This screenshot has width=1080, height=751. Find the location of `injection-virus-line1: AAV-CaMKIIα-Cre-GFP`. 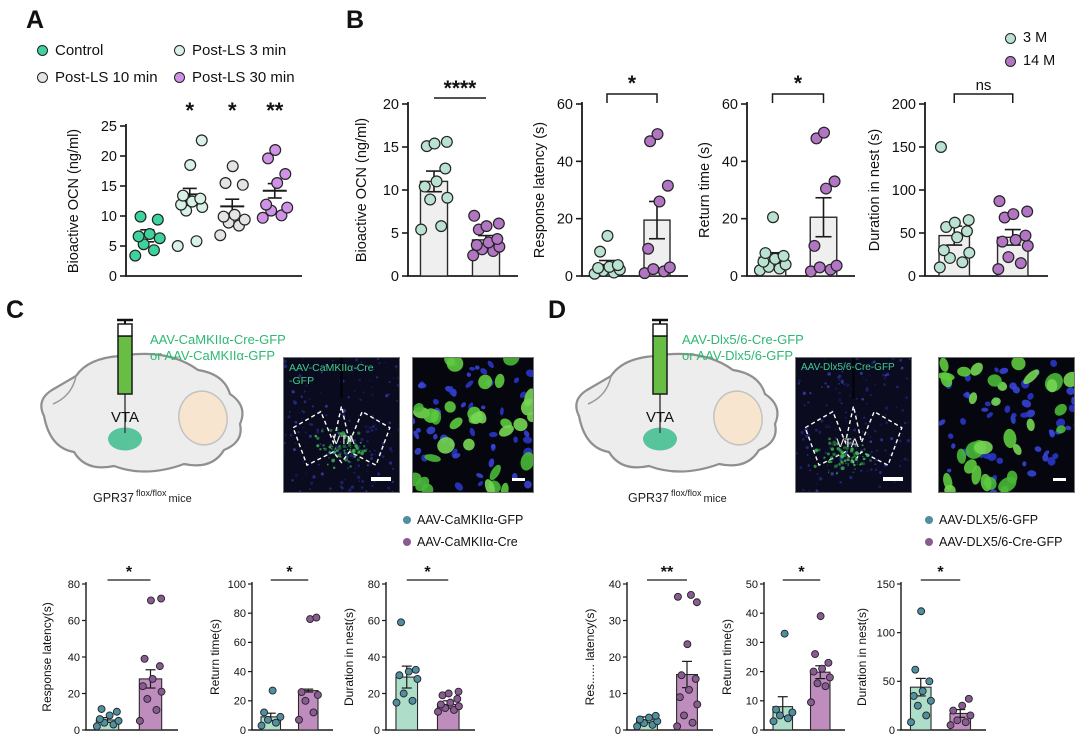

injection-virus-line1: AAV-CaMKIIα-Cre-GFP is located at coordinates (218, 339).